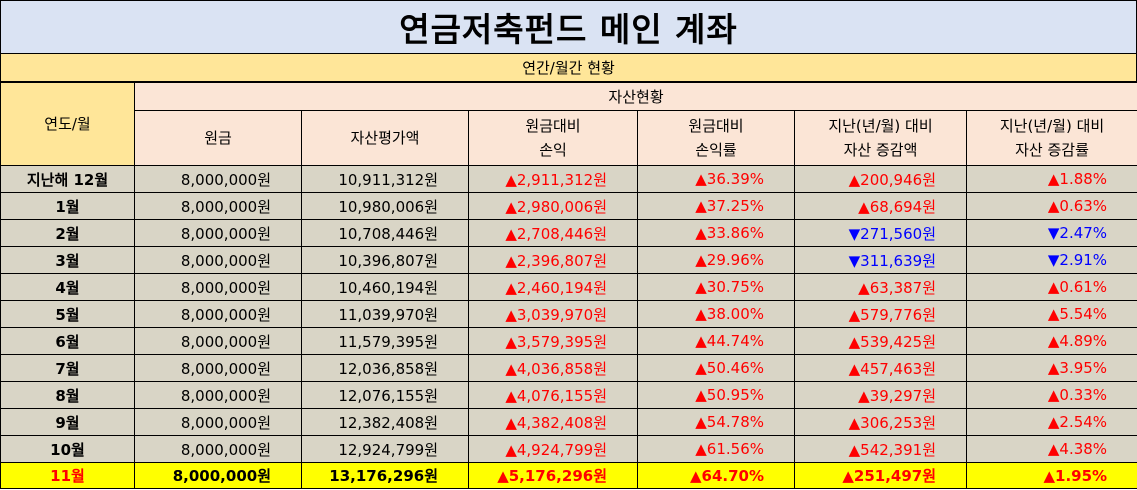  I want to click on row-label: 4월, so click(67, 287).